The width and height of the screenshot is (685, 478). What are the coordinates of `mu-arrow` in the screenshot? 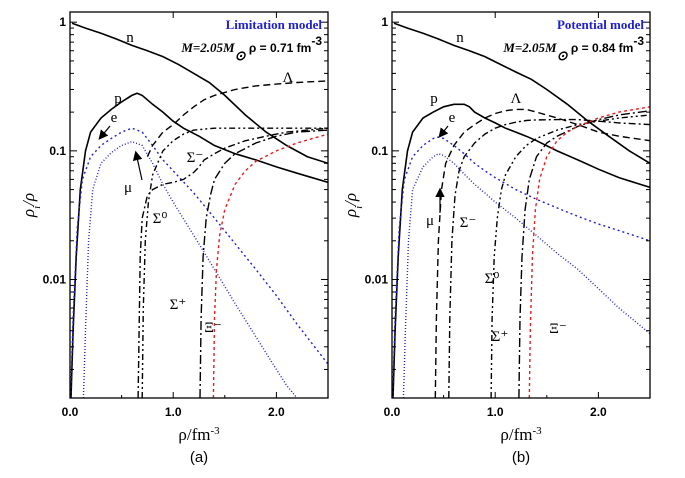 It's located at (137, 165).